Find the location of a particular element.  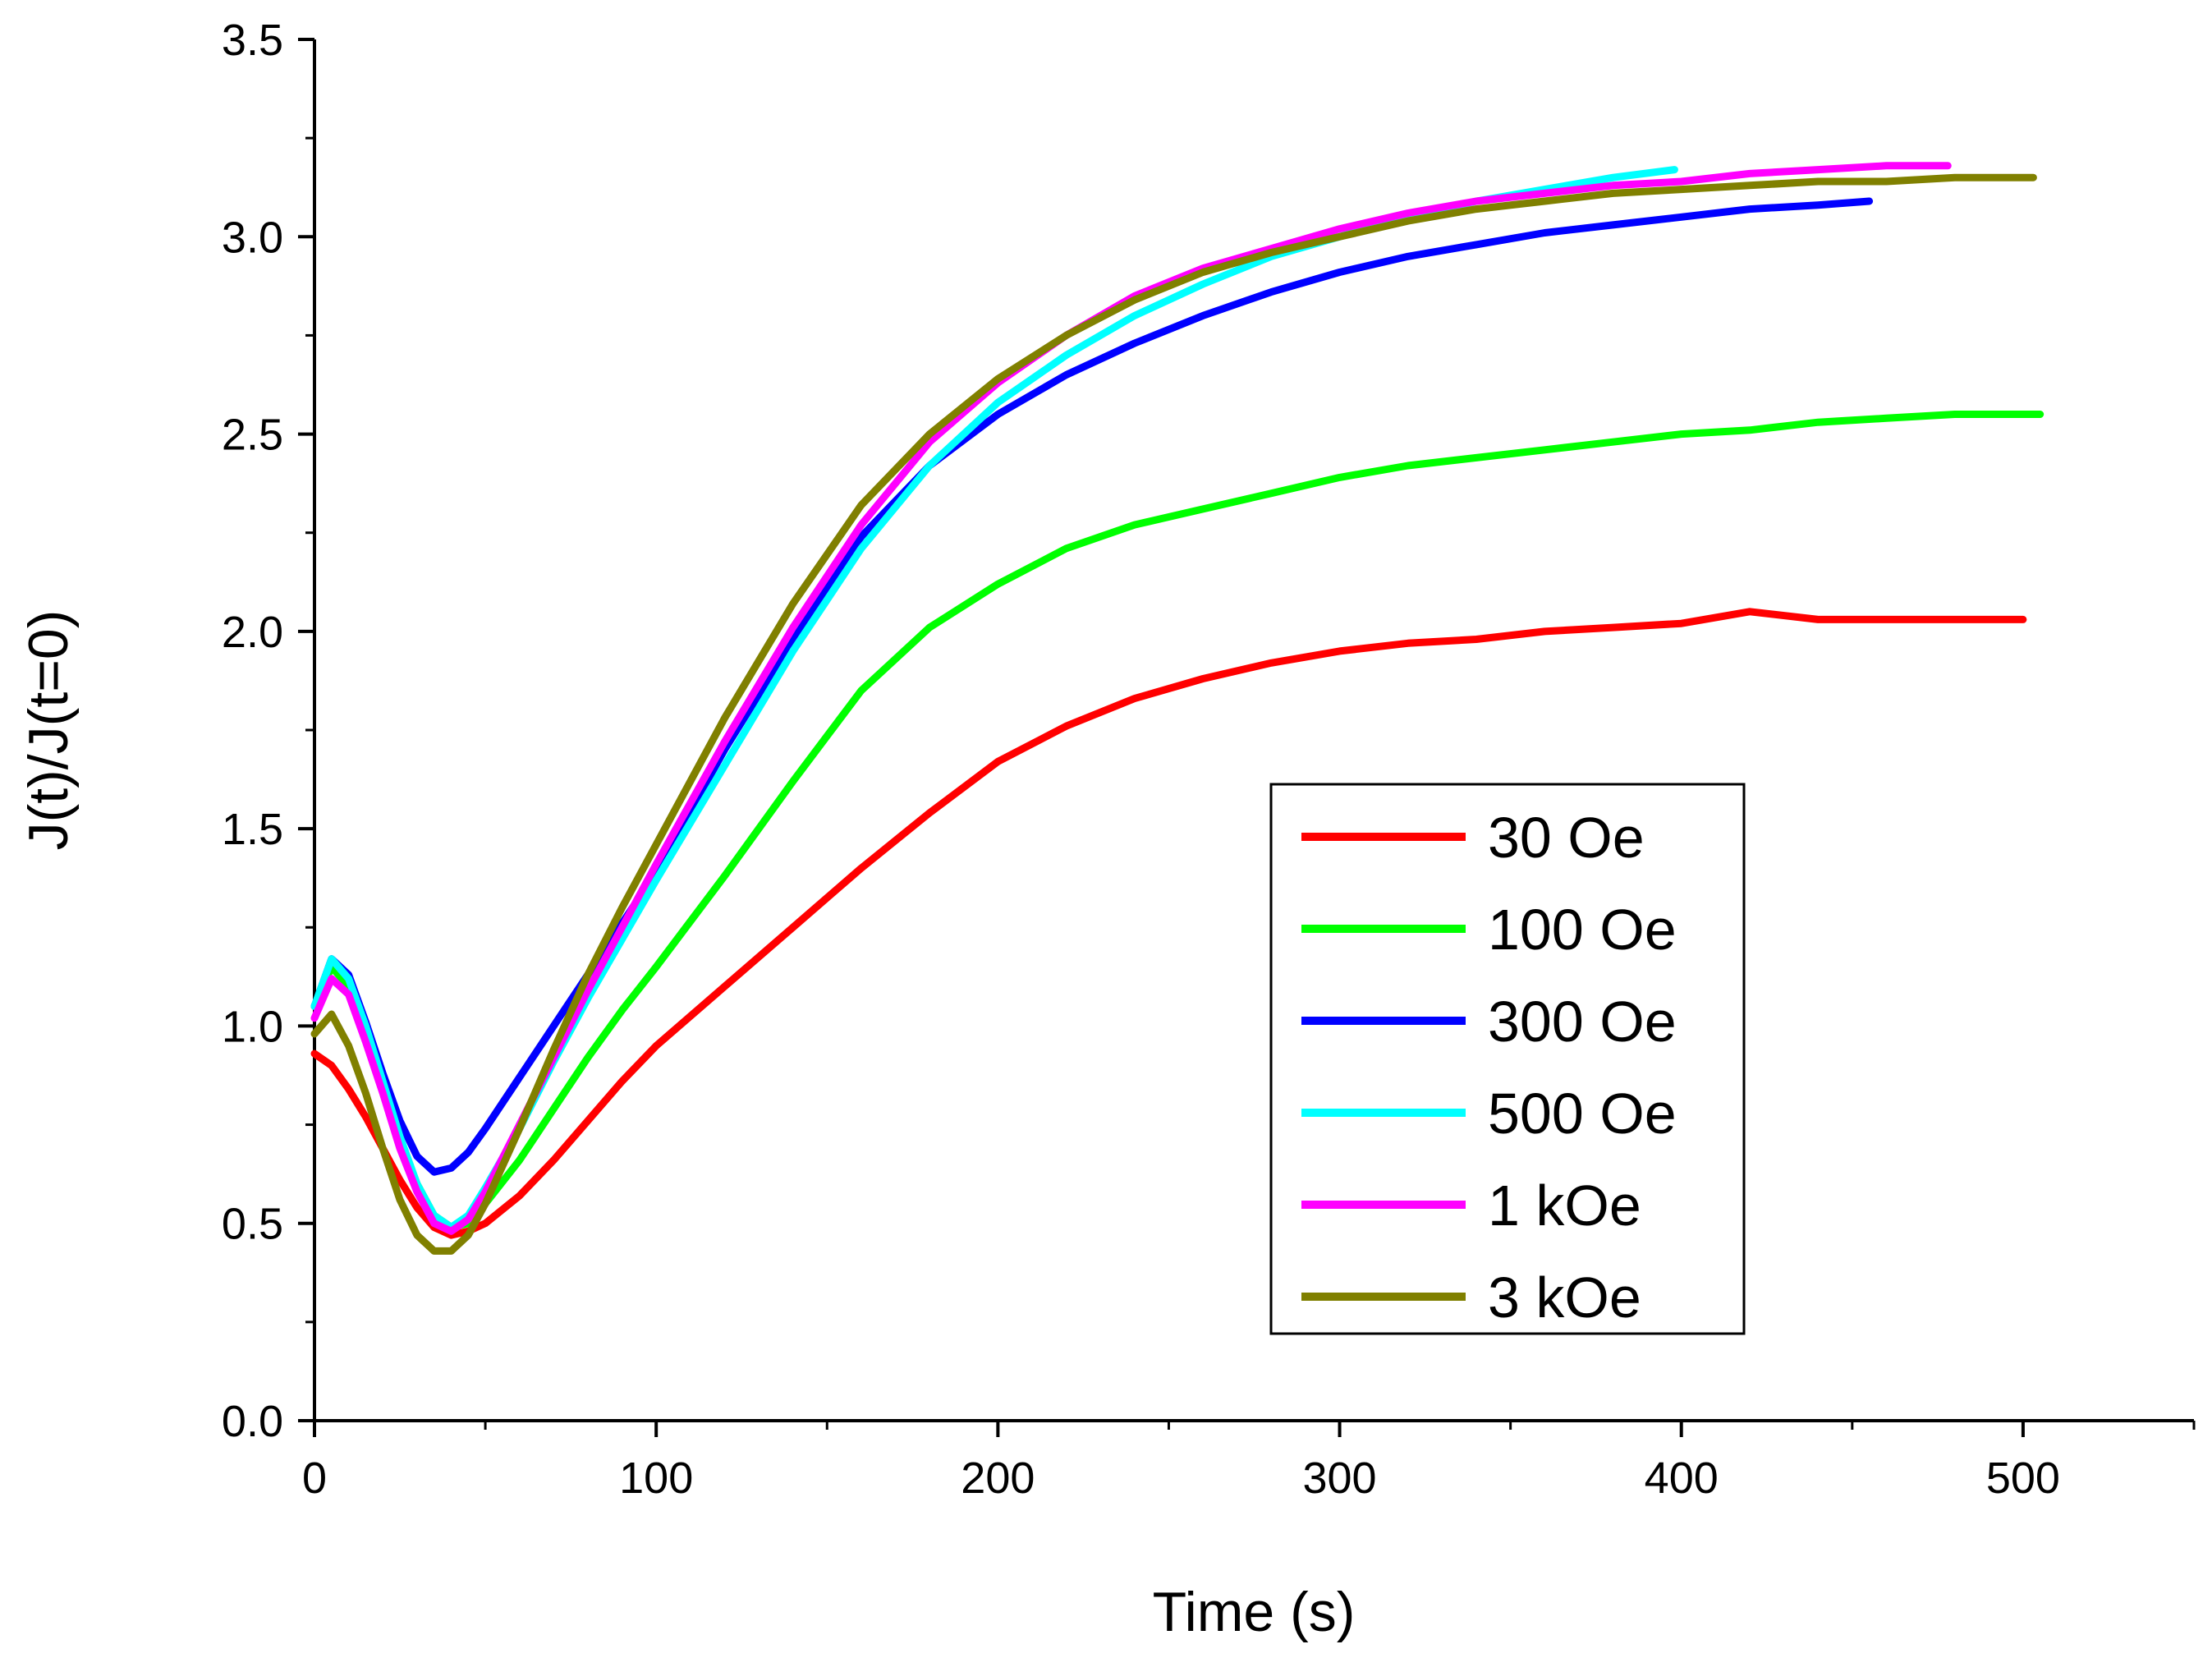

y-tick-label: 1.0 is located at coordinates (253, 1026).